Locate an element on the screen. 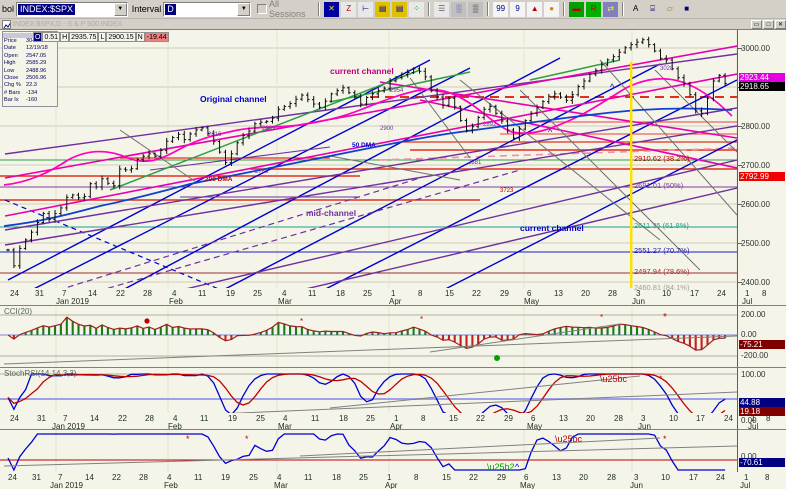  fib-level-label: 2460.81 (84.1%) is located at coordinates (662, 287).